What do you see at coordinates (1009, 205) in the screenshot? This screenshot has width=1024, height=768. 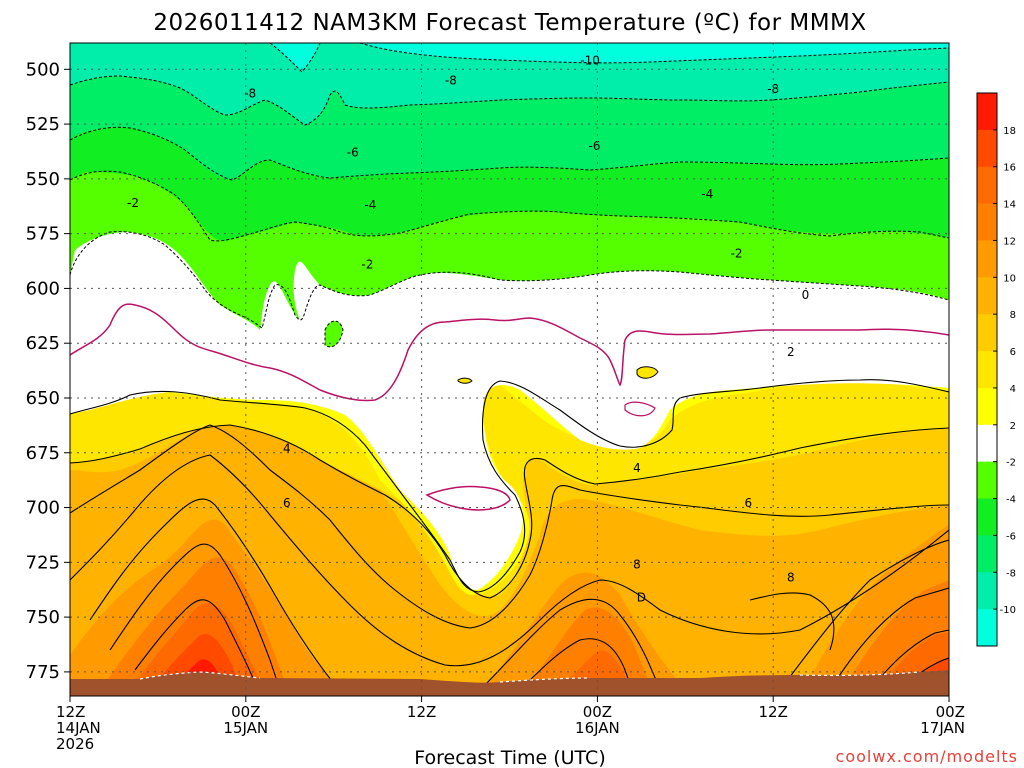 I see `colorbar-label: 14` at bounding box center [1009, 205].